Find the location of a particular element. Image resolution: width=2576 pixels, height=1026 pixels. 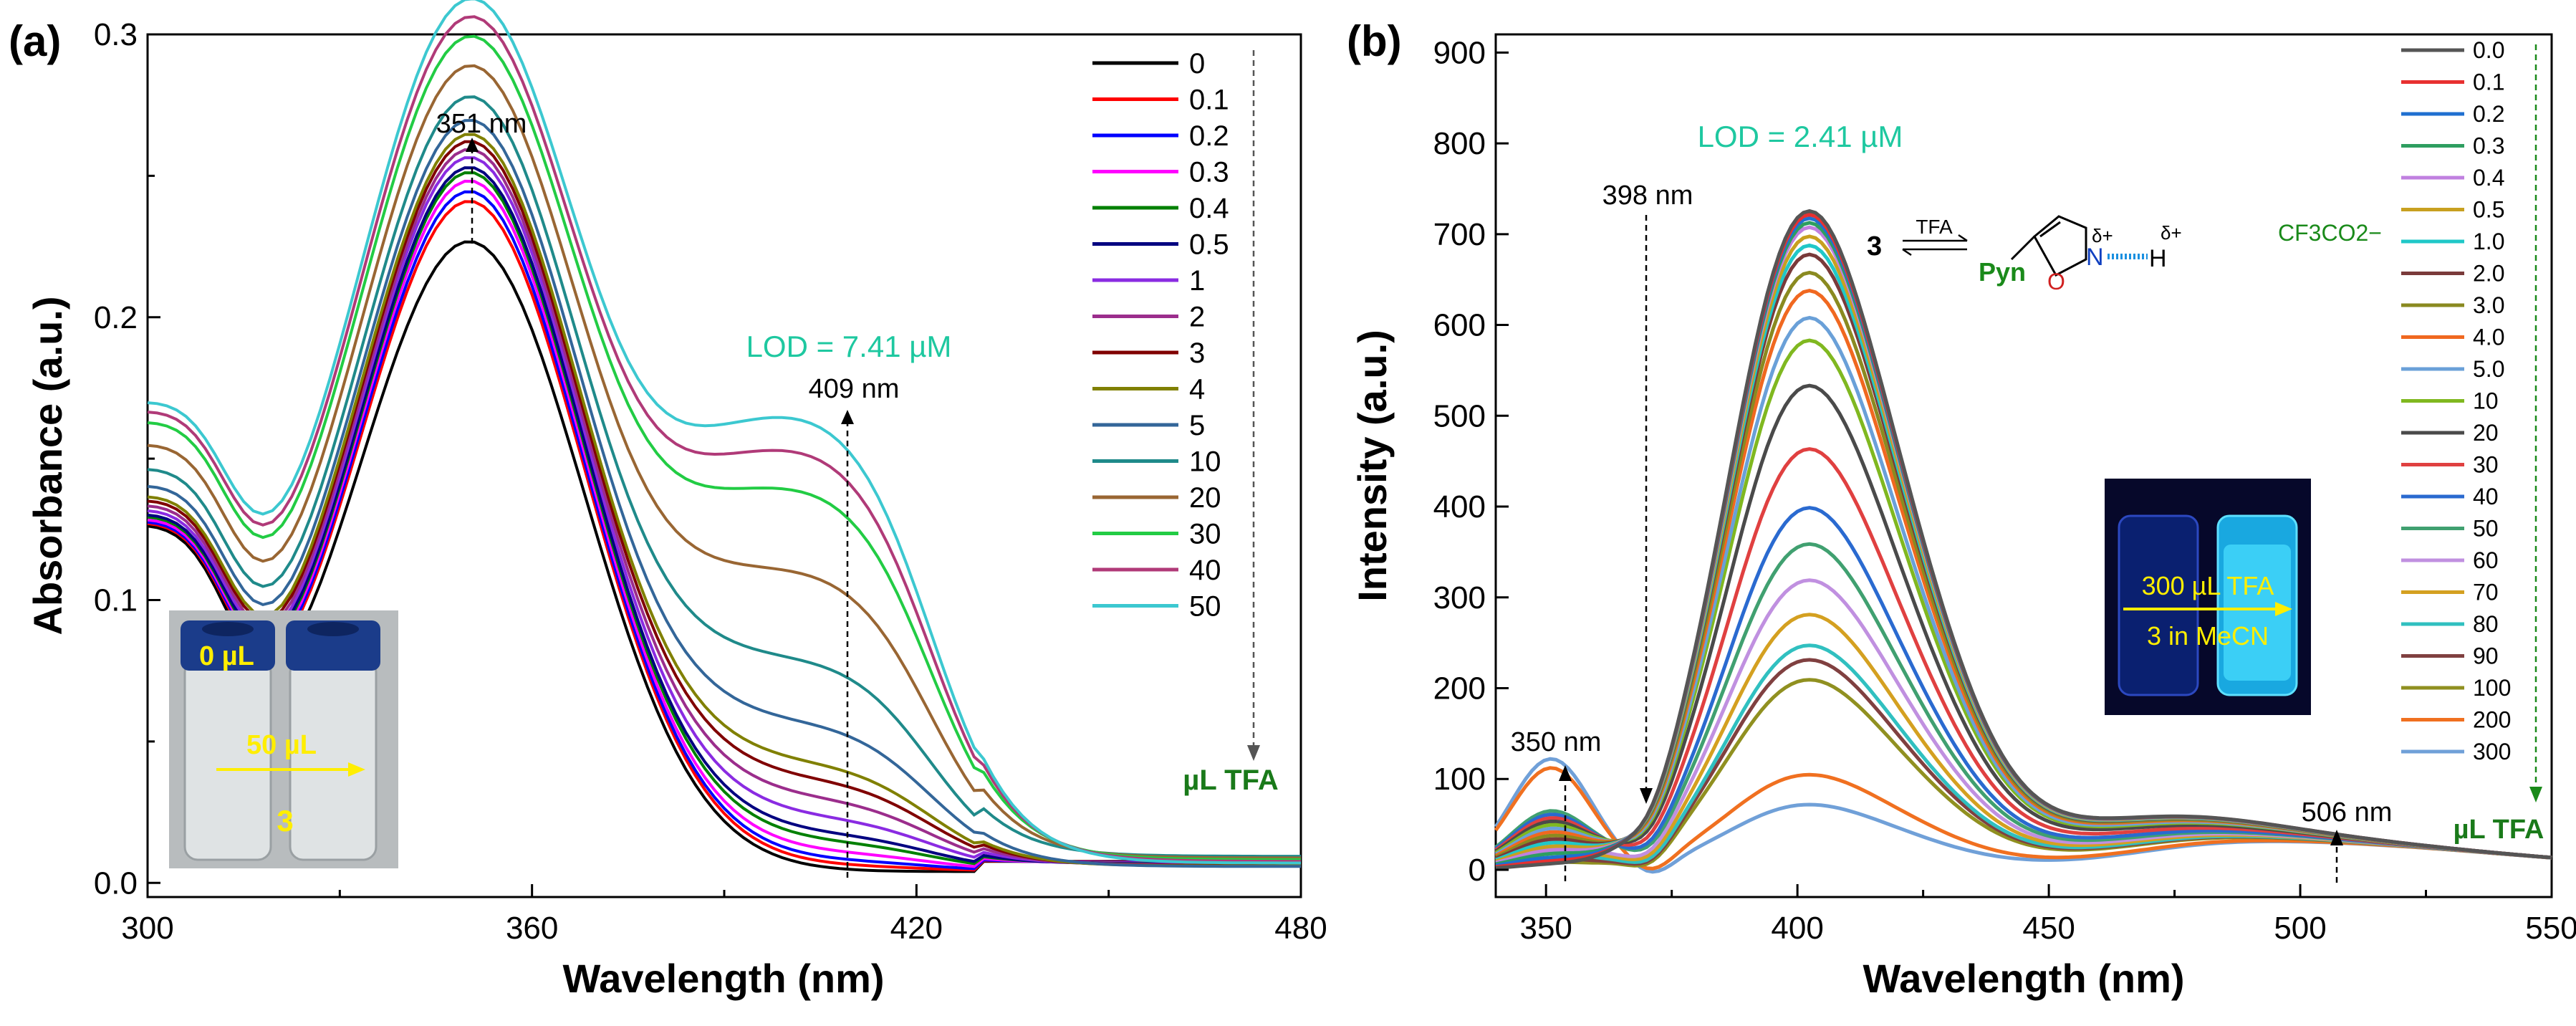

panel-b-peak1-label: 350 nm is located at coordinates (1556, 742).